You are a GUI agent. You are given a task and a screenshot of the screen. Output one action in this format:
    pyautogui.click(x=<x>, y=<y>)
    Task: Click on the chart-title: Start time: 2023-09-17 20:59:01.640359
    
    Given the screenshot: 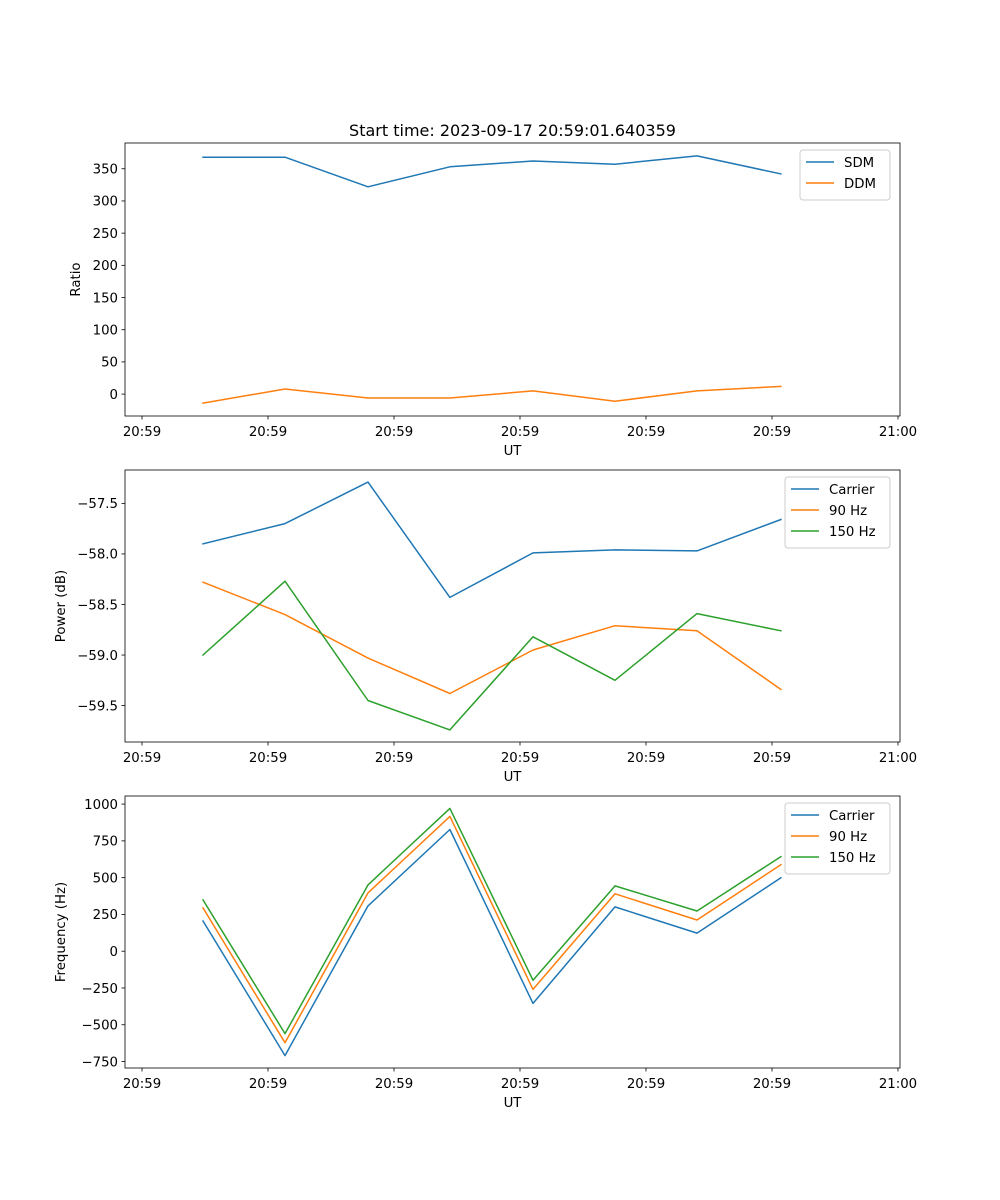 What is the action you would take?
    pyautogui.click(x=512, y=130)
    